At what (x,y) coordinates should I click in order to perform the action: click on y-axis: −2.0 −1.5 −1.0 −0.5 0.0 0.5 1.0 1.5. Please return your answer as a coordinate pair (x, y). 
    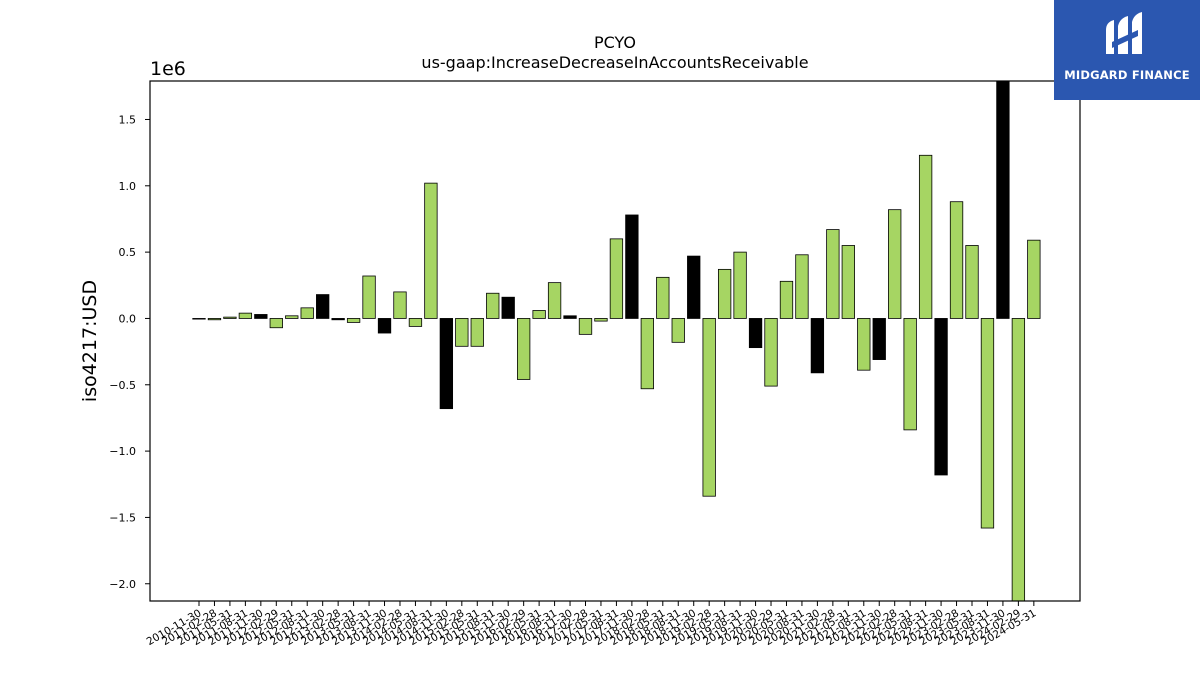
    Looking at the image, I should click on (129, 352).